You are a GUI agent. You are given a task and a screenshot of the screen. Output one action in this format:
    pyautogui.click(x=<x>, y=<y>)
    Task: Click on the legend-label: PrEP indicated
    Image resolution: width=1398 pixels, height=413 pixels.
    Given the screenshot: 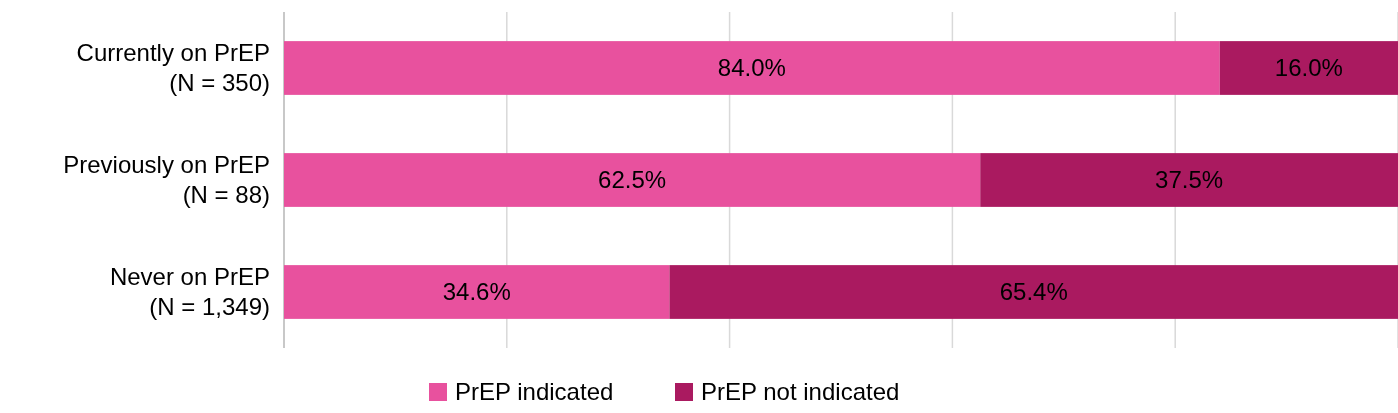 What is the action you would take?
    pyautogui.click(x=534, y=392)
    